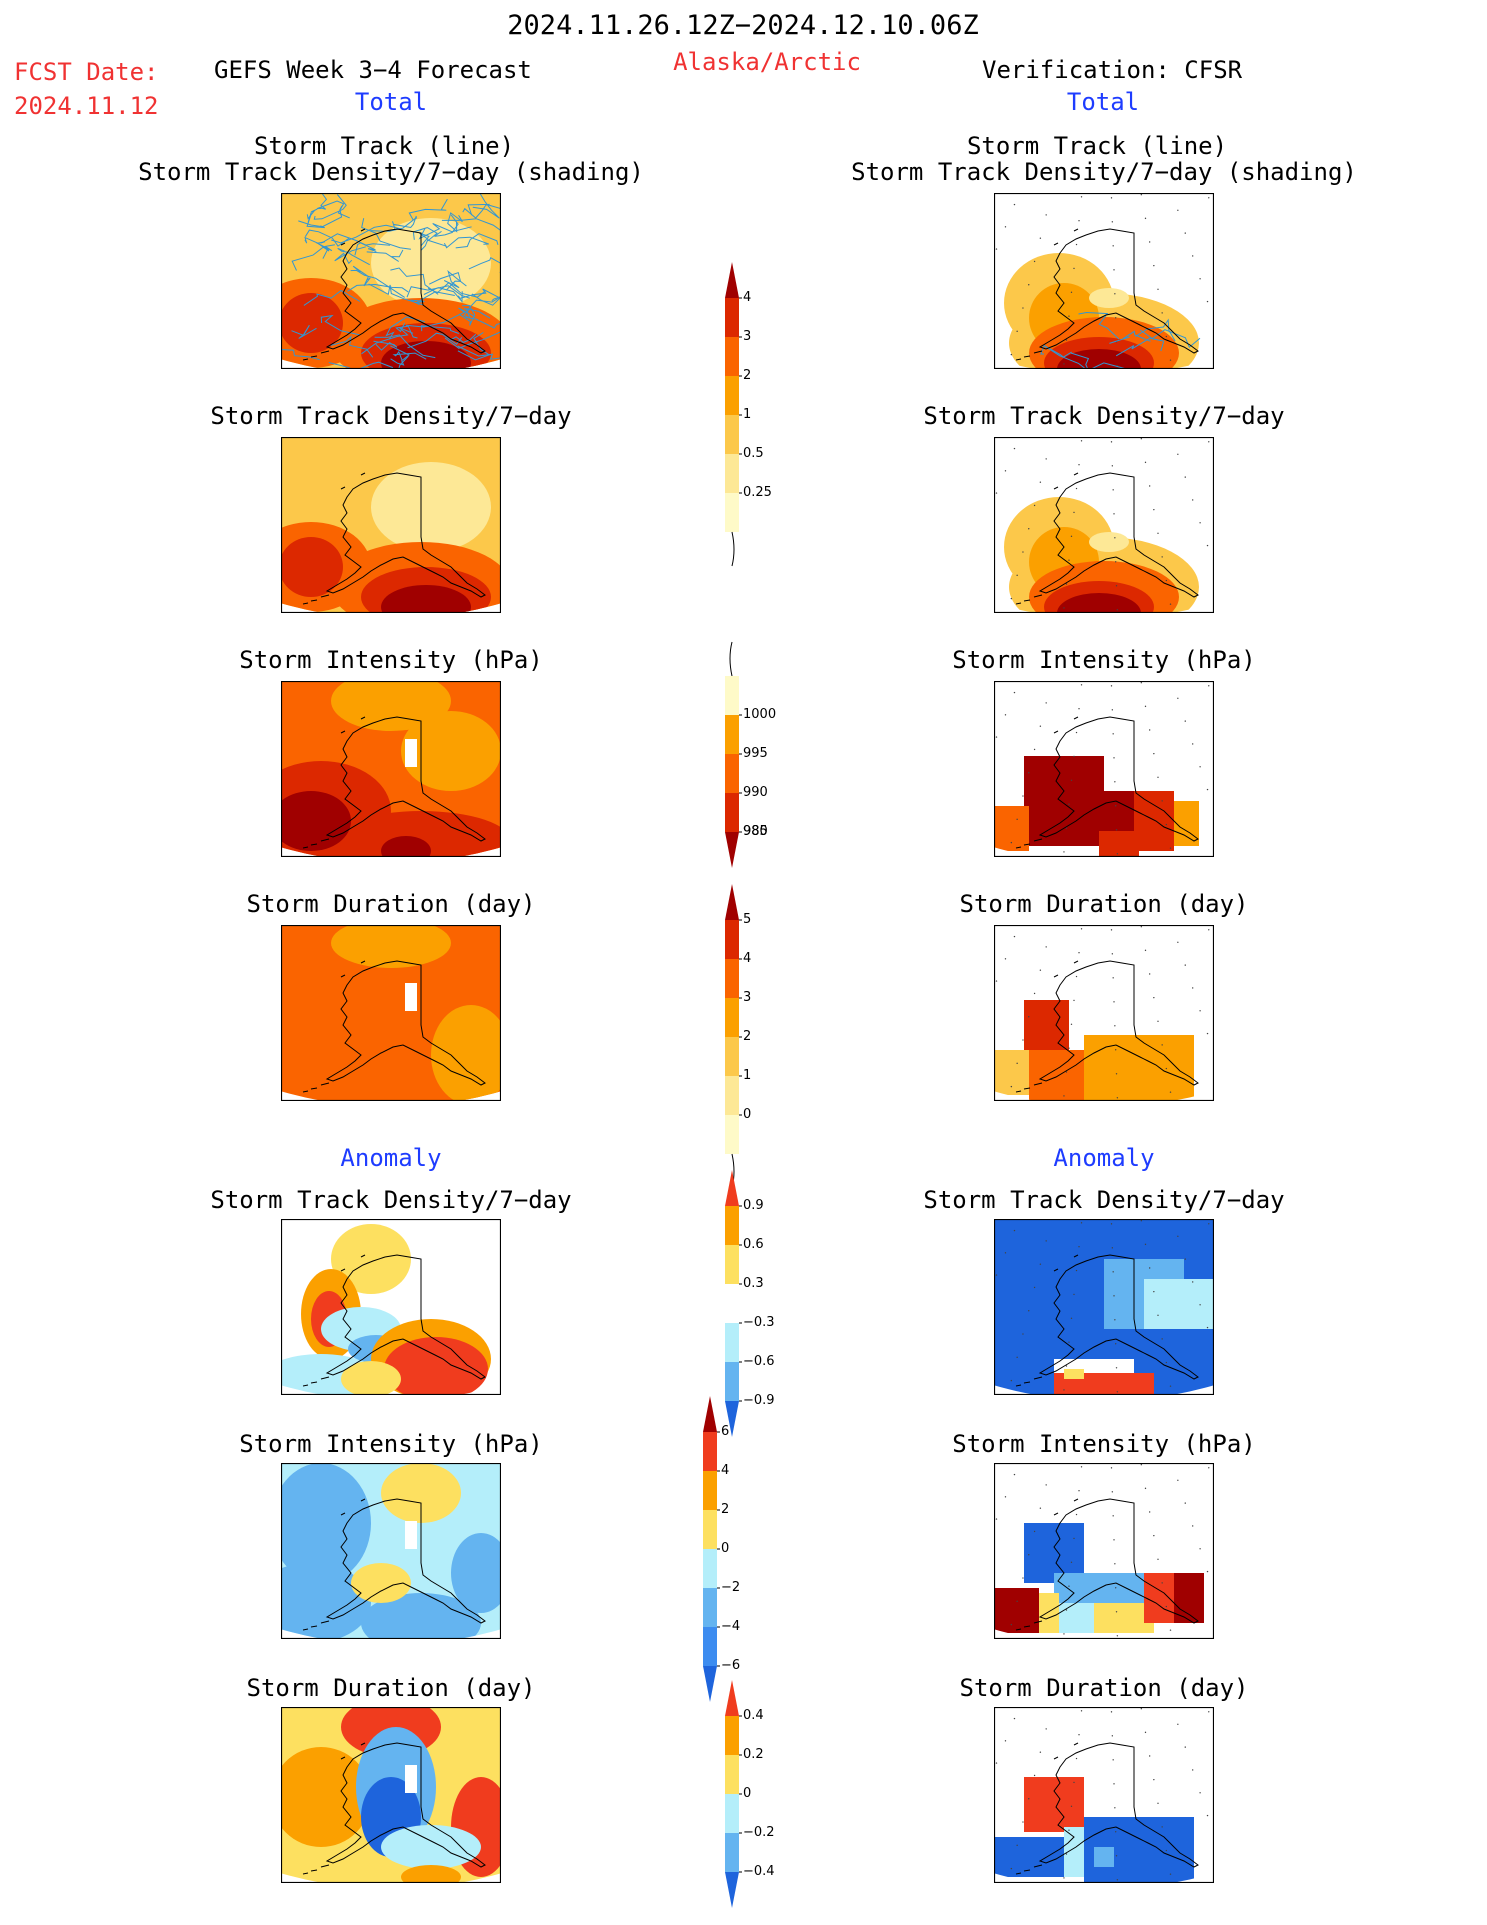  Describe the element at coordinates (759, 1871) in the screenshot. I see `colorbar-tick-label: −0.4` at that location.